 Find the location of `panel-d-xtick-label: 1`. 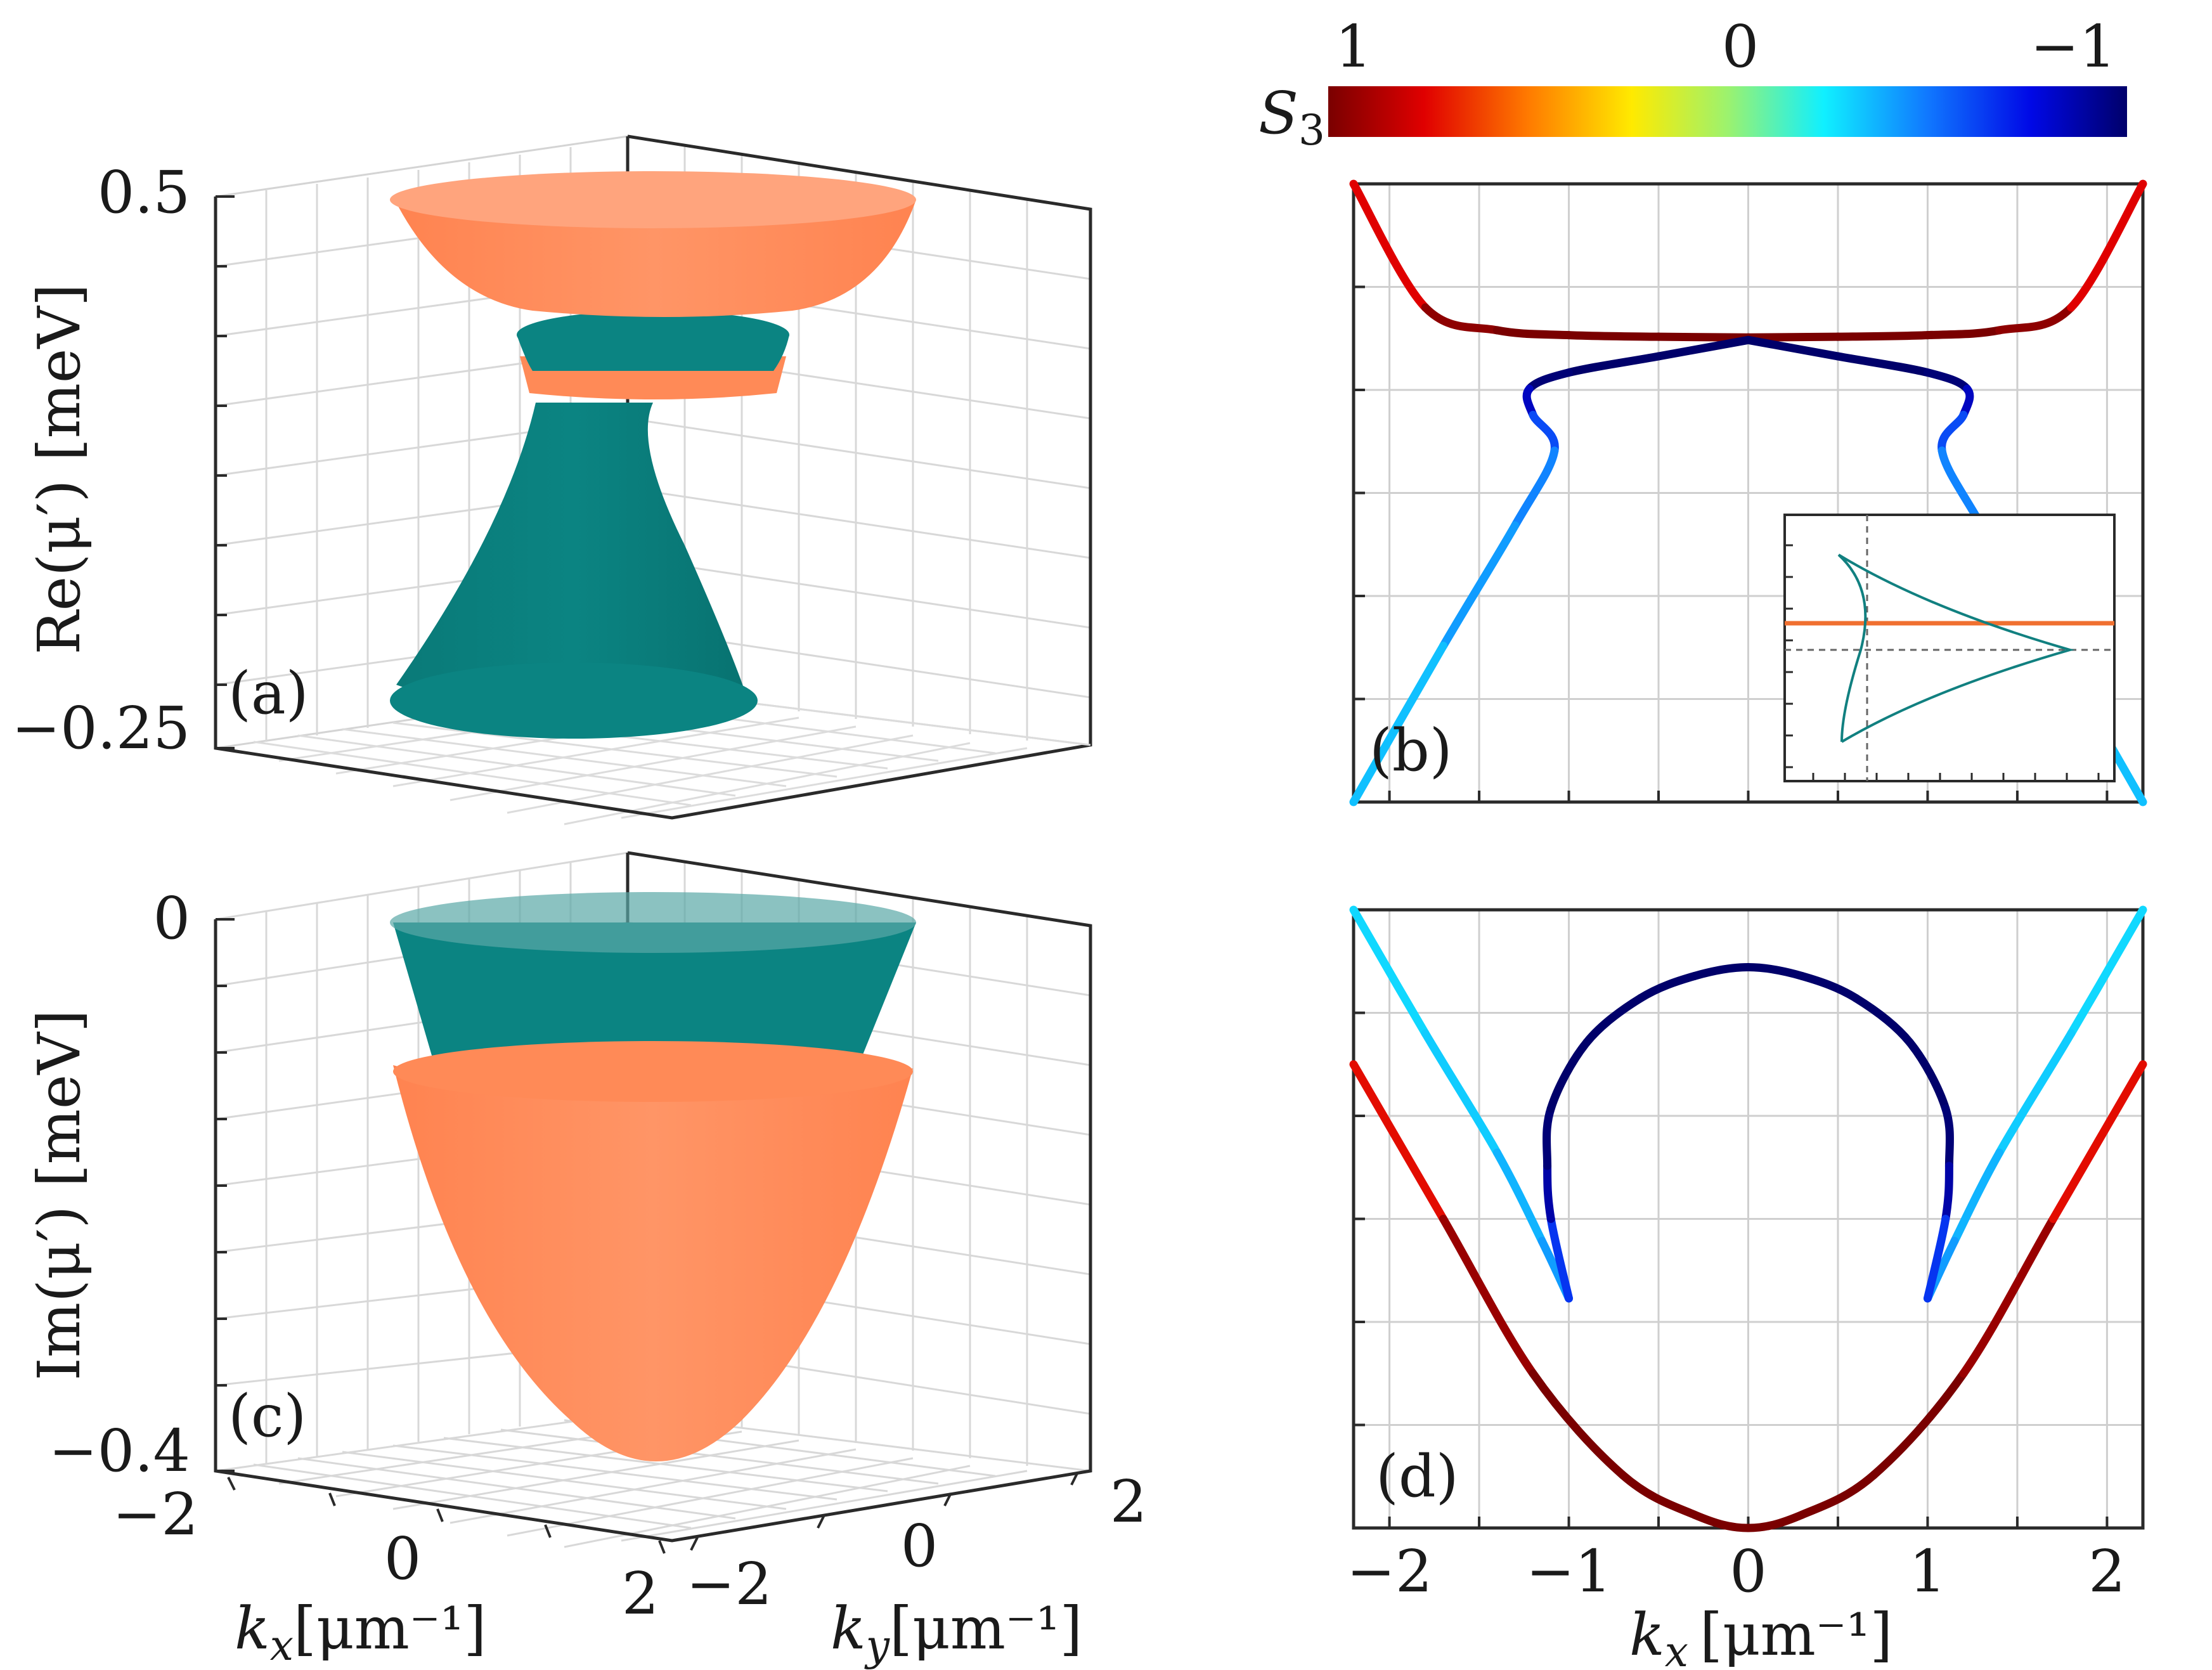

panel-d-xtick-label: 1 is located at coordinates (1927, 1571).